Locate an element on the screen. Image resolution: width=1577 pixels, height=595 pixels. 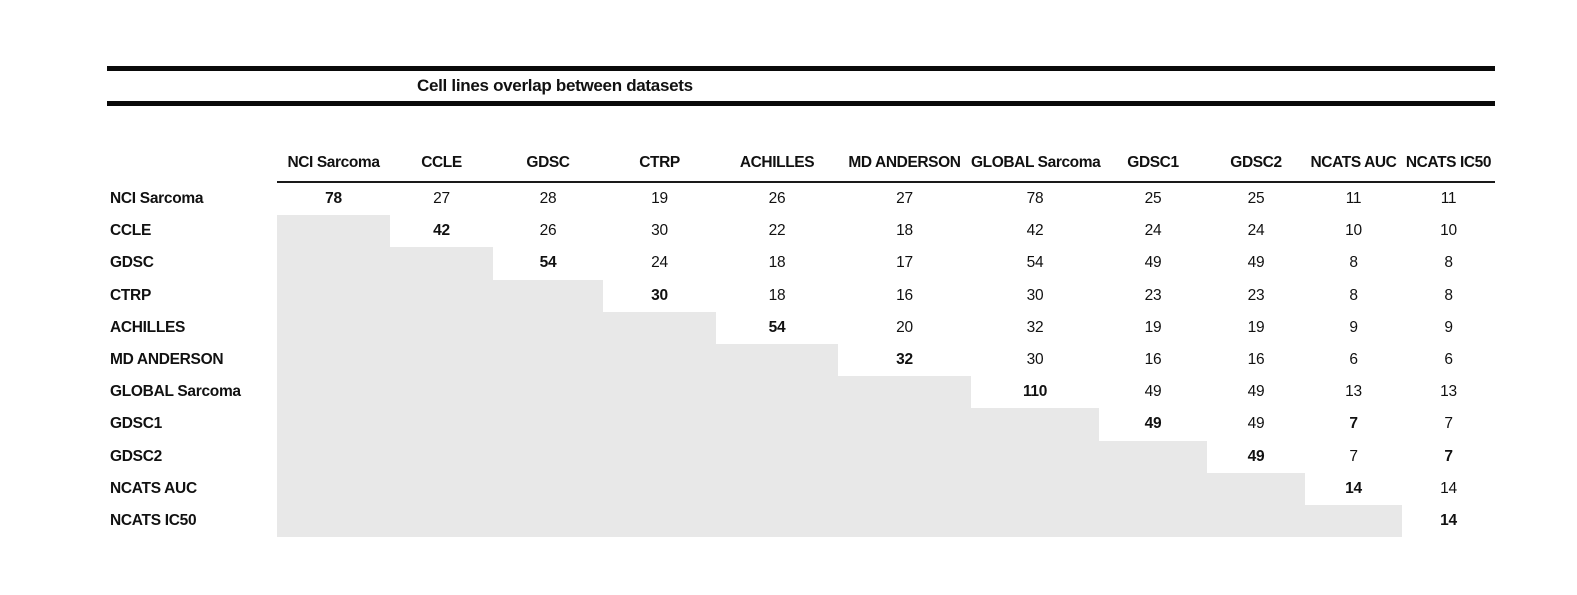
row-label: CTRP is located at coordinates (130, 295).